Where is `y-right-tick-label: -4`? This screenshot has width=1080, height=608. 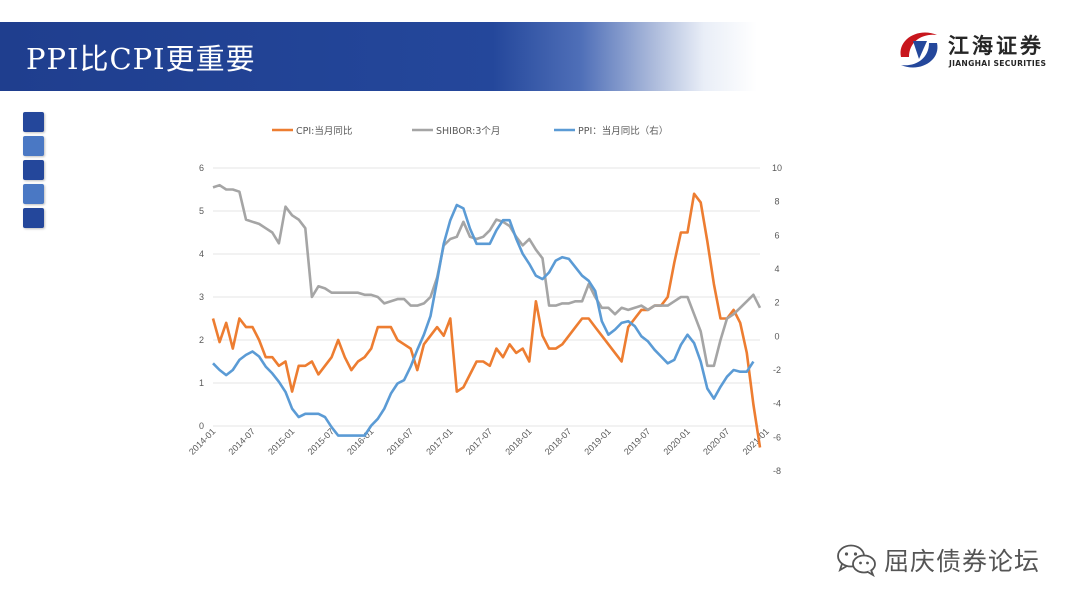
y-right-tick-label: -4 is located at coordinates (777, 404).